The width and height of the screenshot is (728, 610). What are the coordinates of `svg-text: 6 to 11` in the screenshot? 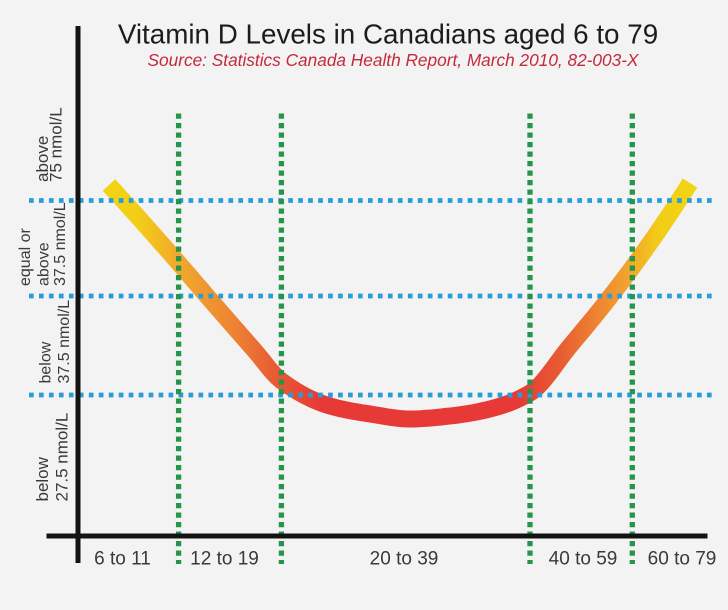 It's located at (122, 559).